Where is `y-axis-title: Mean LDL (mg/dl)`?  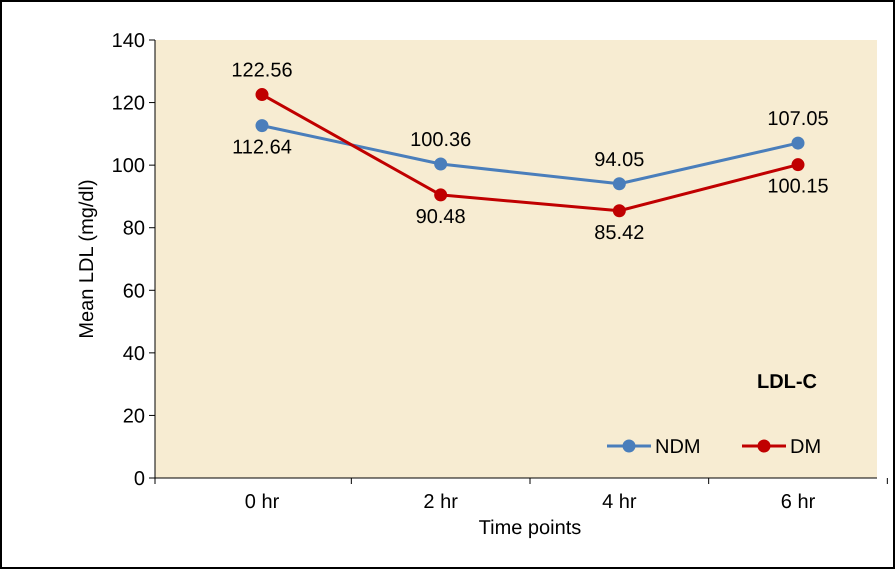
y-axis-title: Mean LDL (mg/dl) is located at coordinates (87, 259).